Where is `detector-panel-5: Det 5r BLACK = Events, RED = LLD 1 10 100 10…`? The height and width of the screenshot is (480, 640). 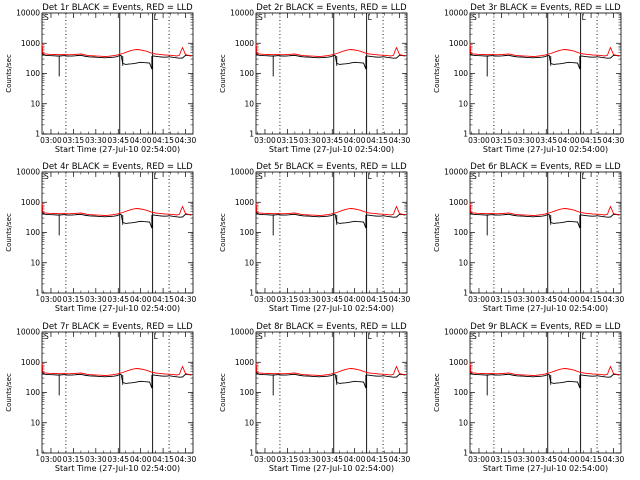 detector-panel-5: Det 5r BLACK = Events, RED = LLD 1 10 100 10… is located at coordinates (315, 237).